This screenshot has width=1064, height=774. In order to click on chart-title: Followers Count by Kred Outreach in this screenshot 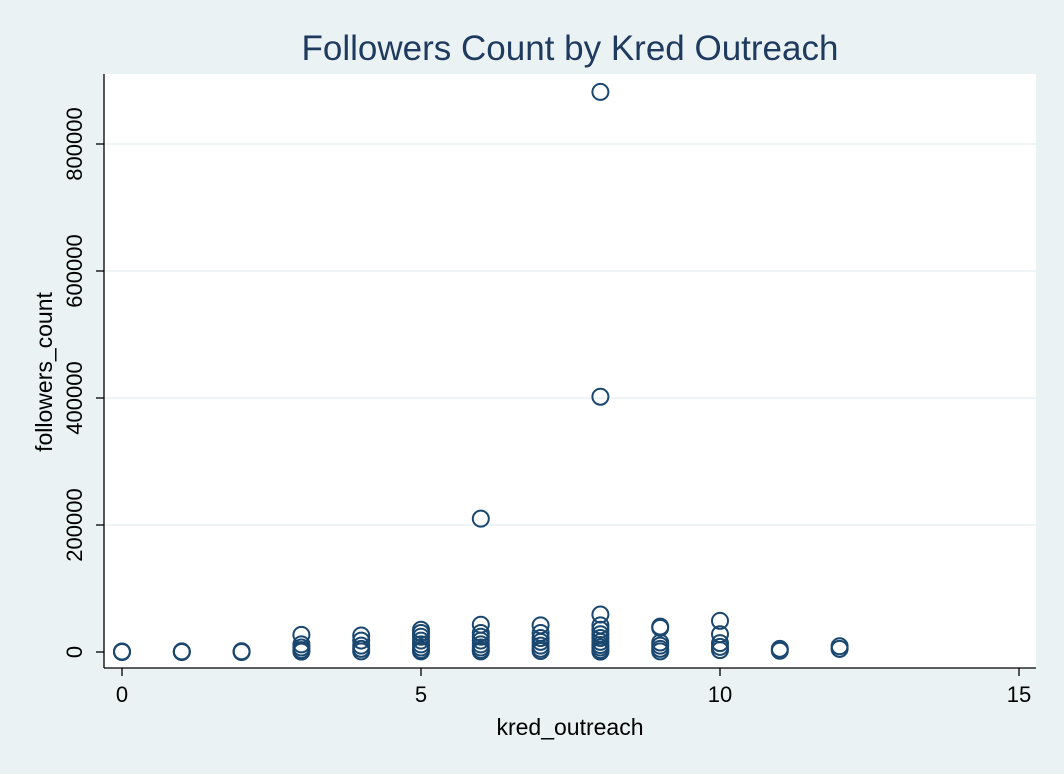, I will do `click(570, 48)`.